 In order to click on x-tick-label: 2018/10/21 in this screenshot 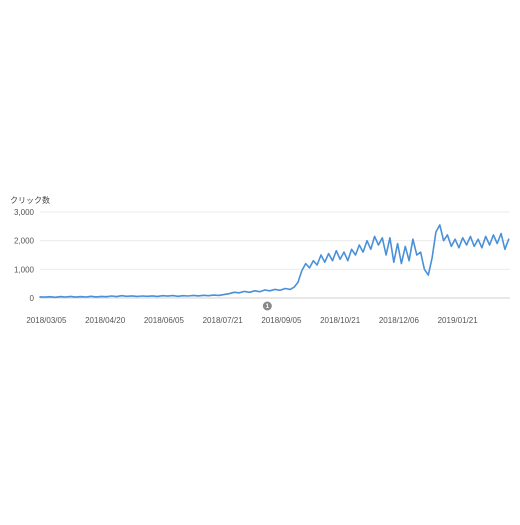, I will do `click(340, 320)`.